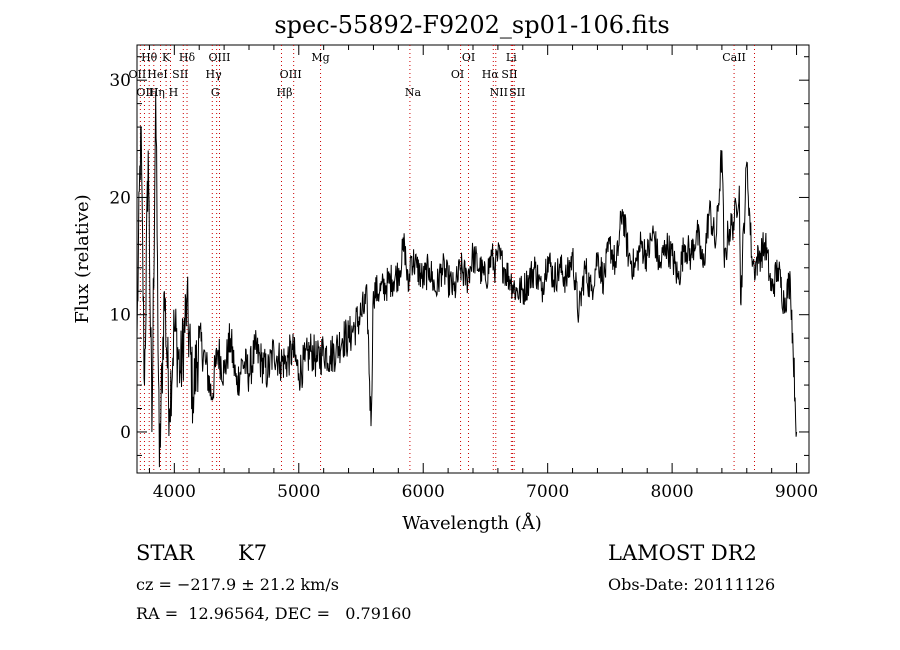 This screenshot has height=650, width=900. Describe the element at coordinates (180, 74) in the screenshot. I see `line-label-10: SII` at that location.